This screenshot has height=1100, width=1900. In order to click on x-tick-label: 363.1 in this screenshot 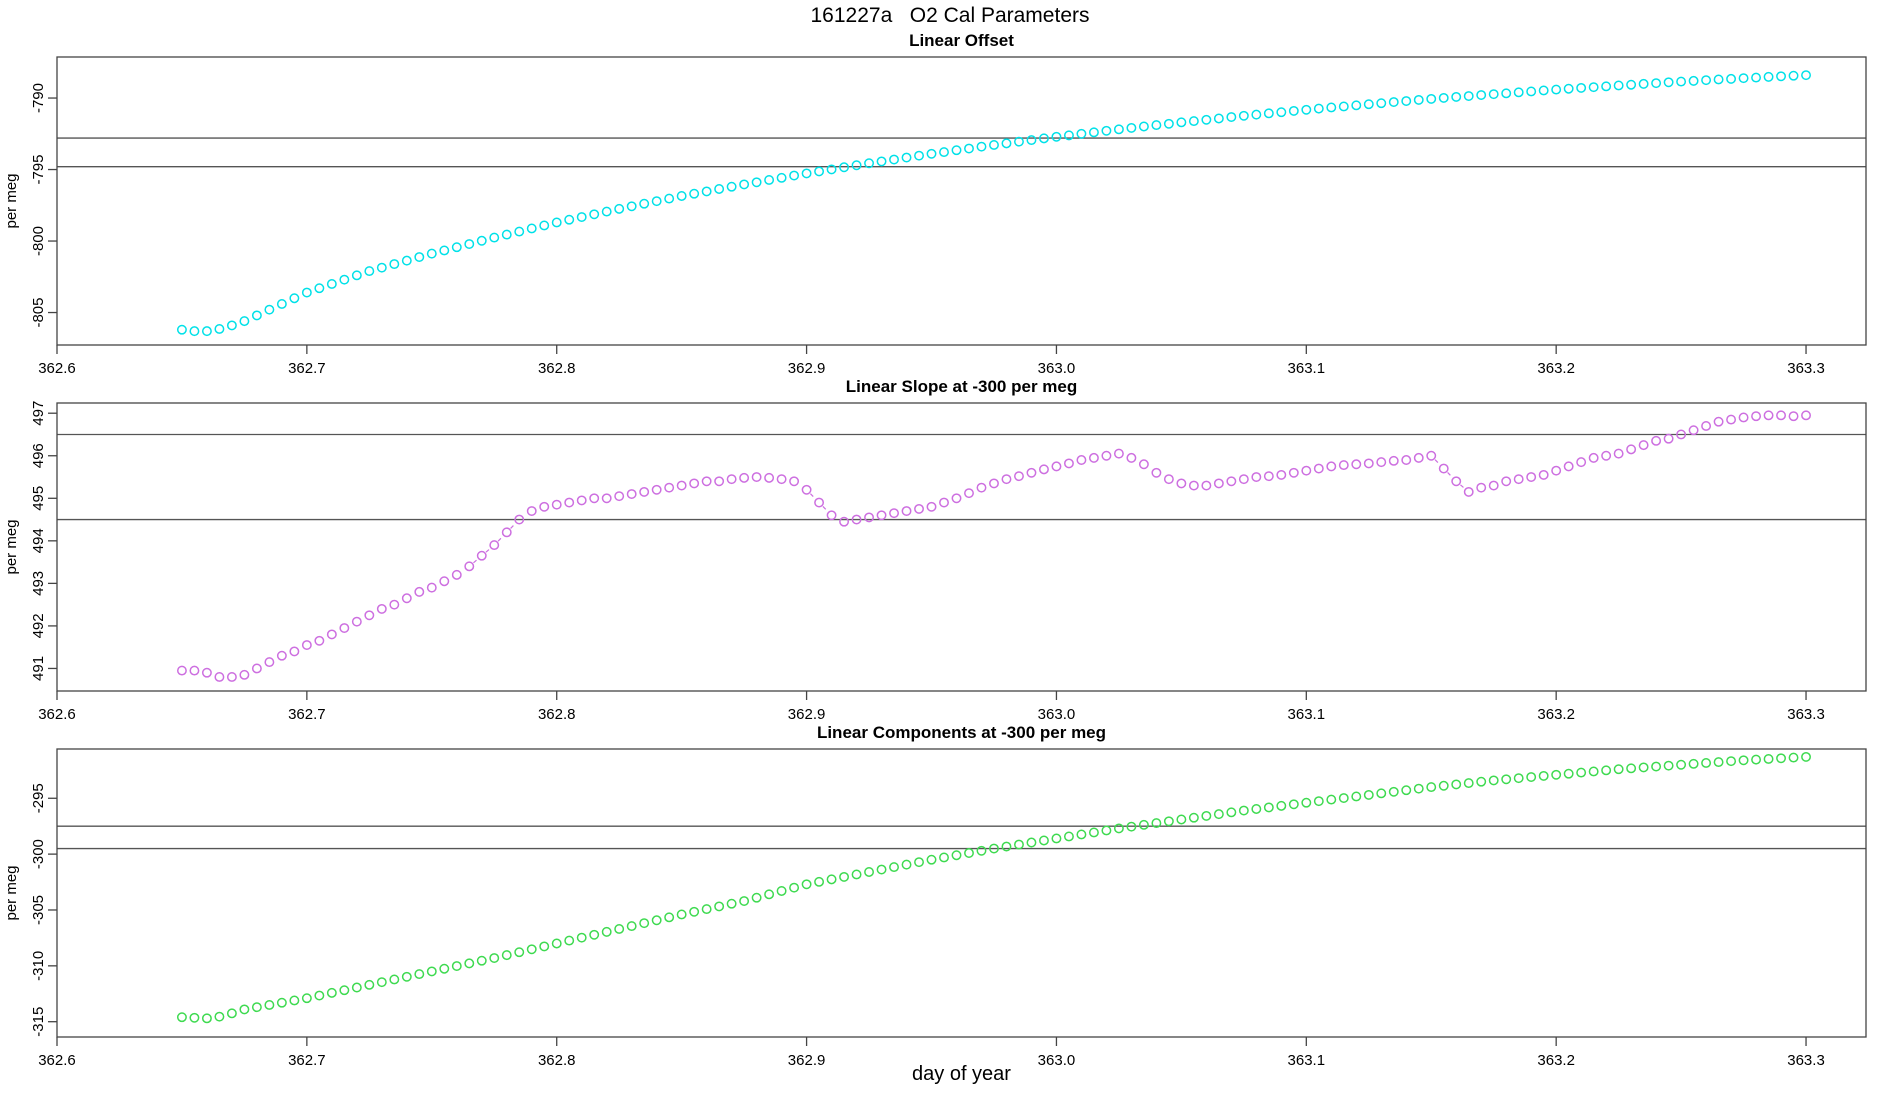, I will do `click(1307, 368)`.